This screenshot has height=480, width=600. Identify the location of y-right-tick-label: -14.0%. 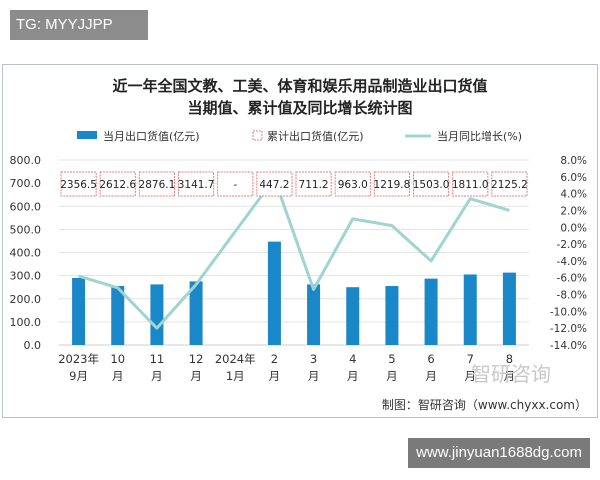
(568, 346).